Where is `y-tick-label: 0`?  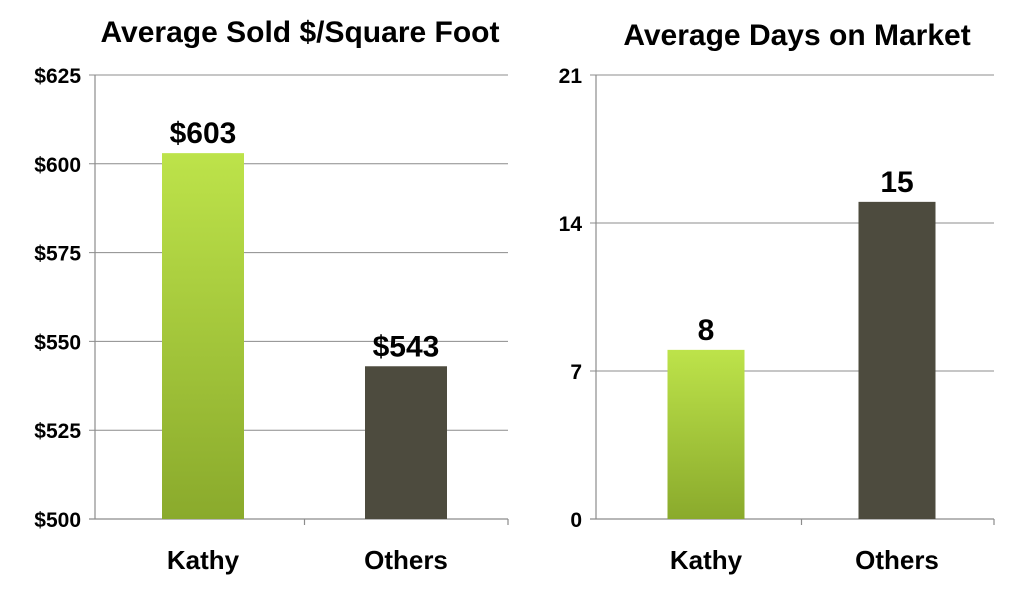 y-tick-label: 0 is located at coordinates (576, 520).